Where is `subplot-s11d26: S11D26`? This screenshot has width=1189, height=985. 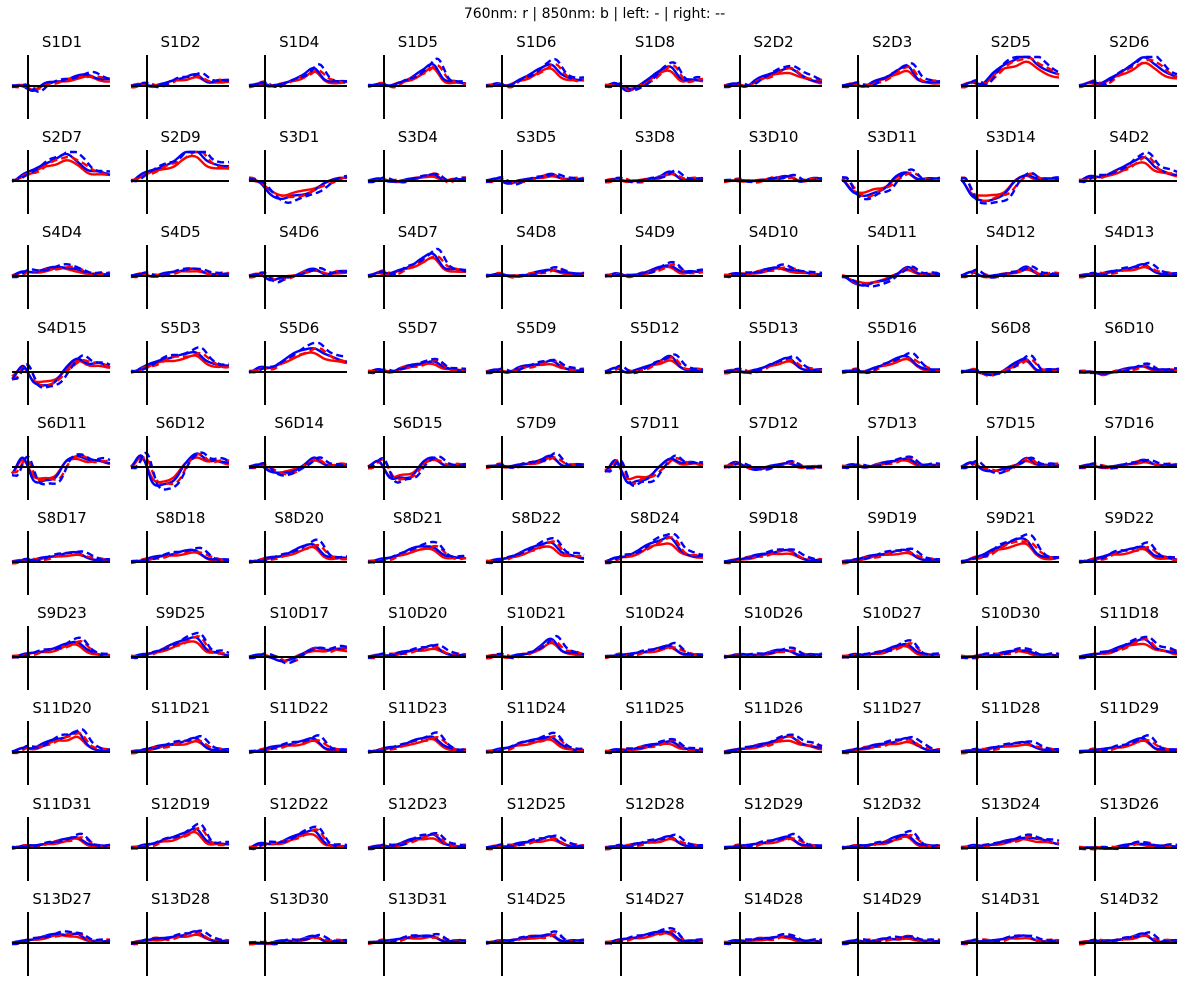
subplot-s11d26: S11D26 is located at coordinates (773, 744).